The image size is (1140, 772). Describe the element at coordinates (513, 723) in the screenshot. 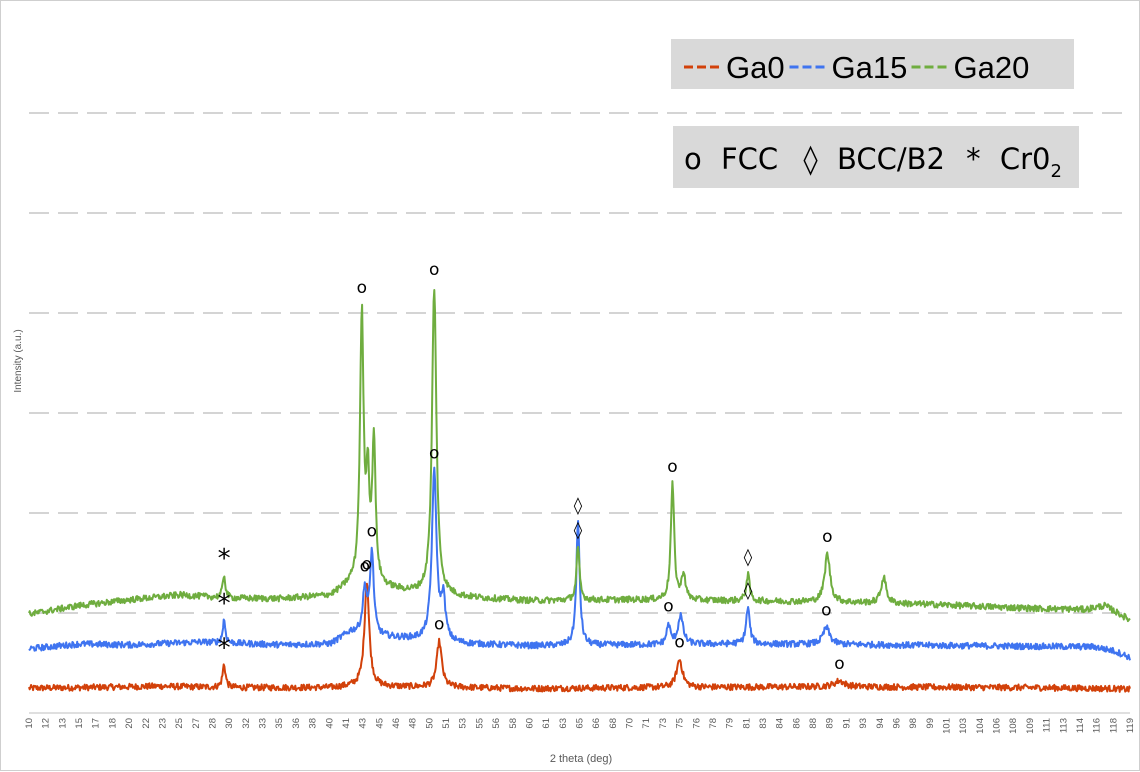

I see `x-tick-label: 58` at that location.